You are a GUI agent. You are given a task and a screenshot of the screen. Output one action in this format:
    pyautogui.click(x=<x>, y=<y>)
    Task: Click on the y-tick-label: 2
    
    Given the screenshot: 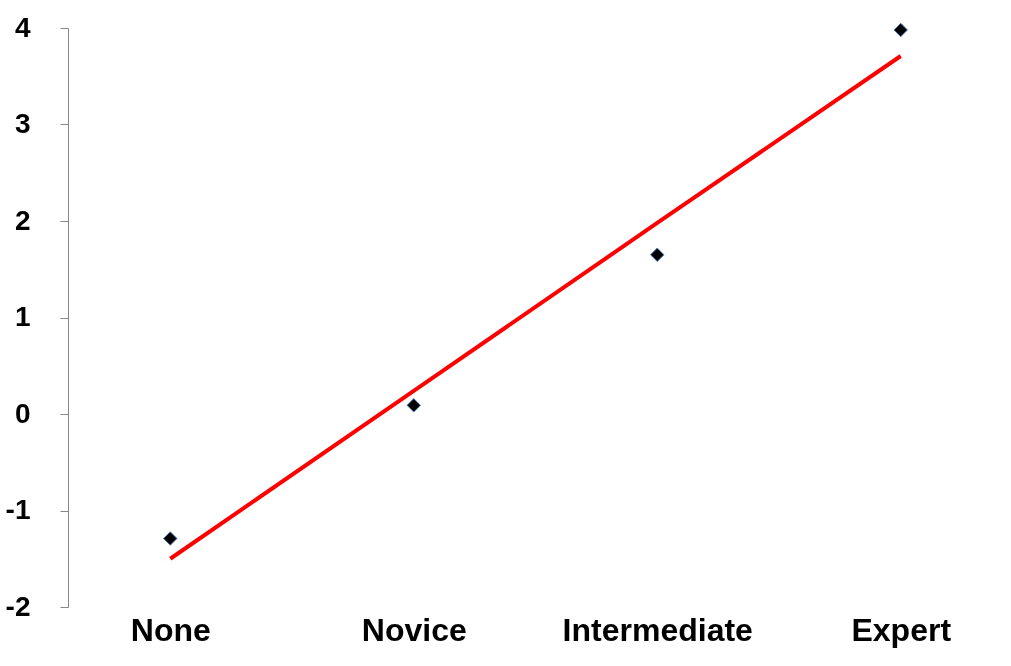 What is the action you would take?
    pyautogui.click(x=22, y=220)
    